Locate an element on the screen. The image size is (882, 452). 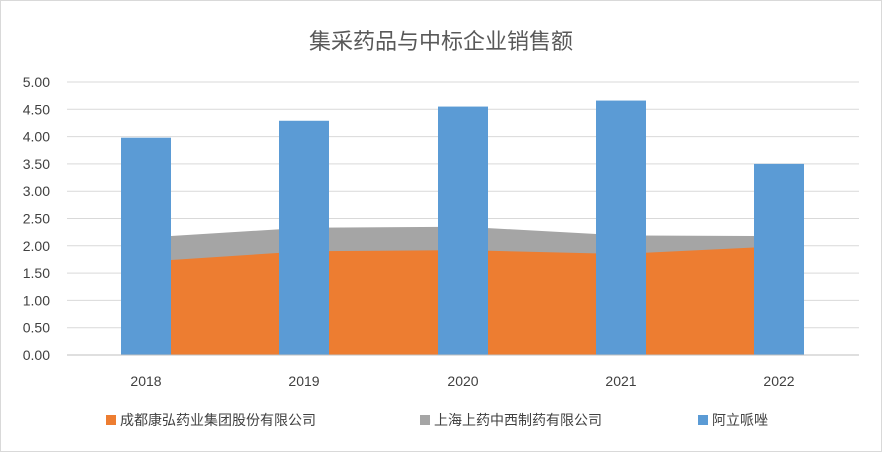
chart-title: 集采药品与中标企业销售额 is located at coordinates (441, 42).